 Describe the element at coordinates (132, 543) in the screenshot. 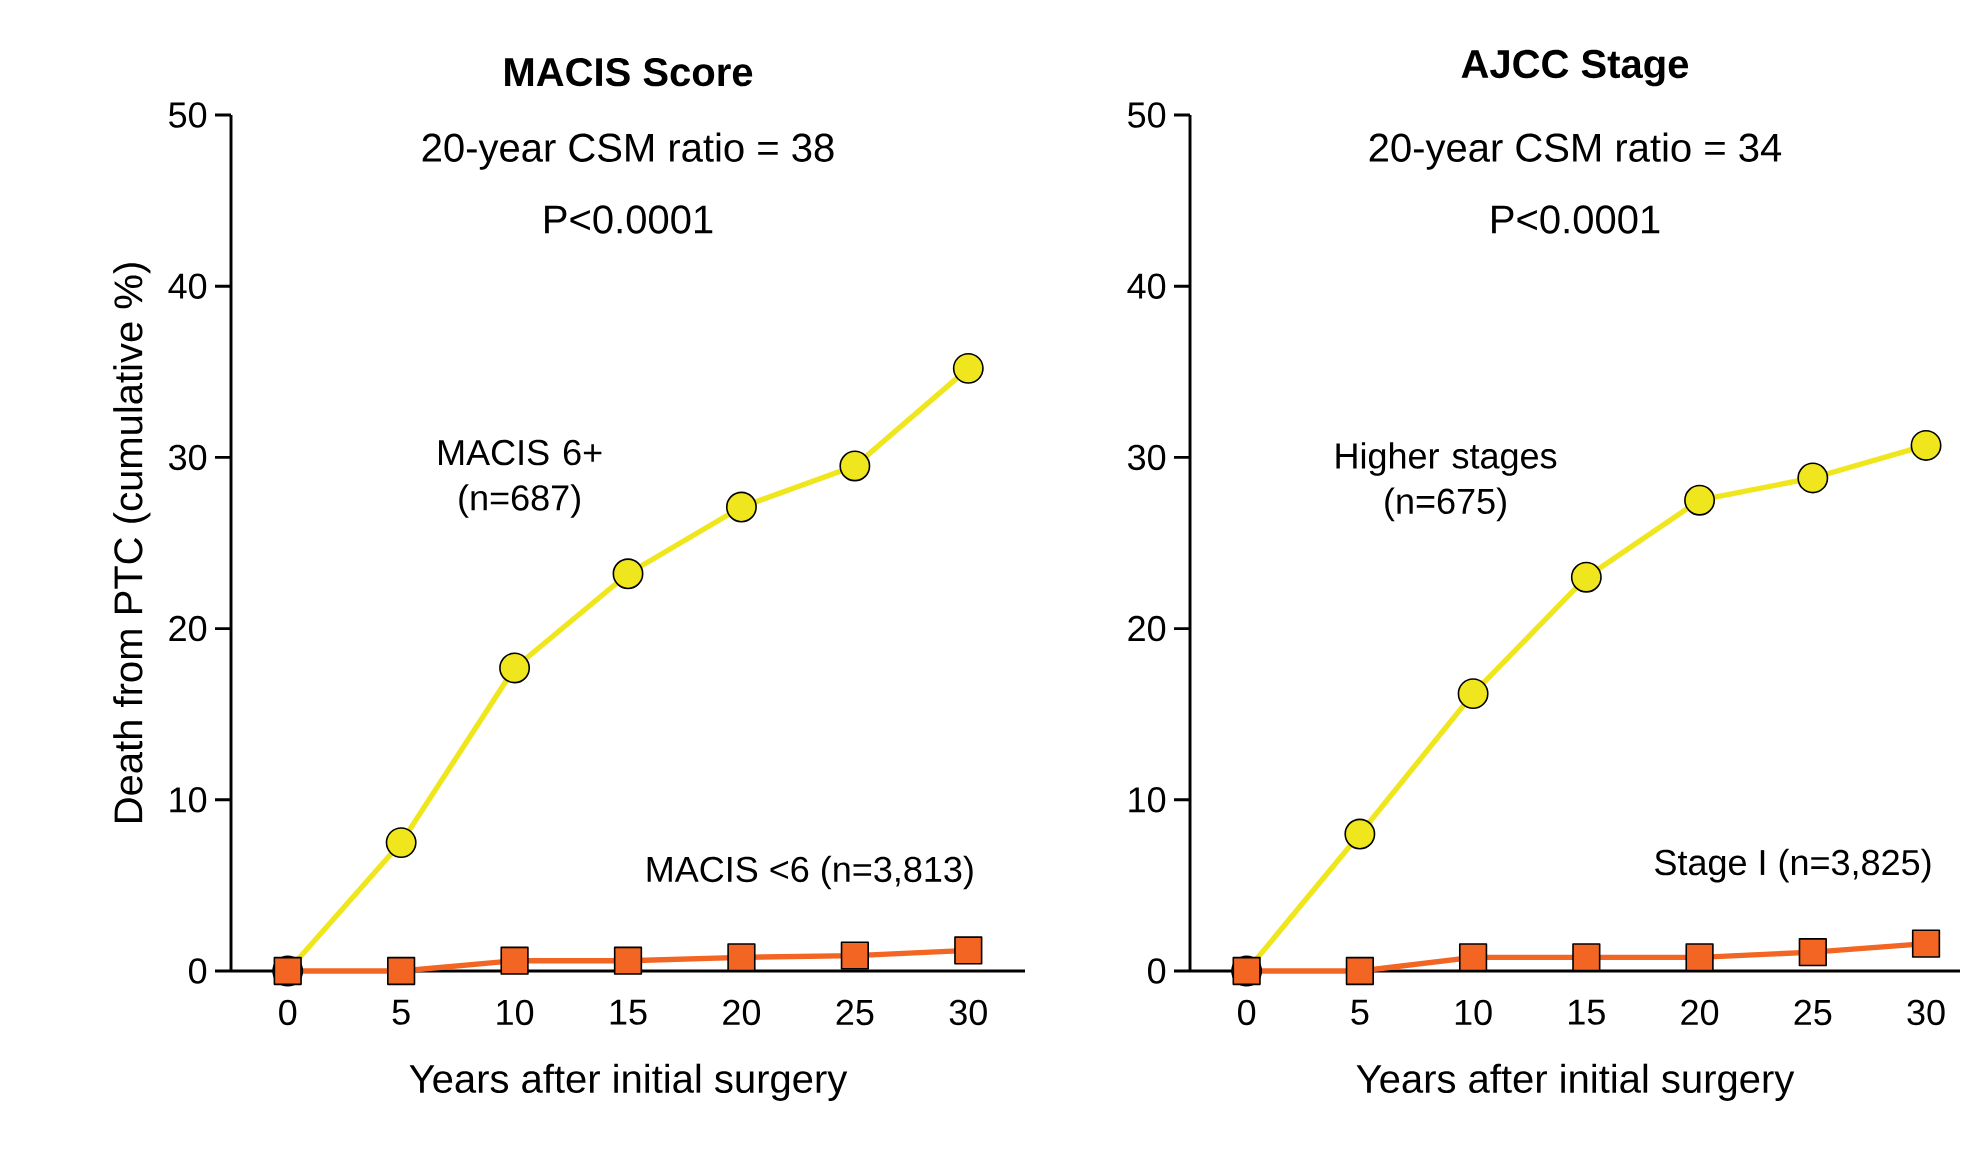

I see `y-axis-title: Death from PTC (cumulative %)` at that location.